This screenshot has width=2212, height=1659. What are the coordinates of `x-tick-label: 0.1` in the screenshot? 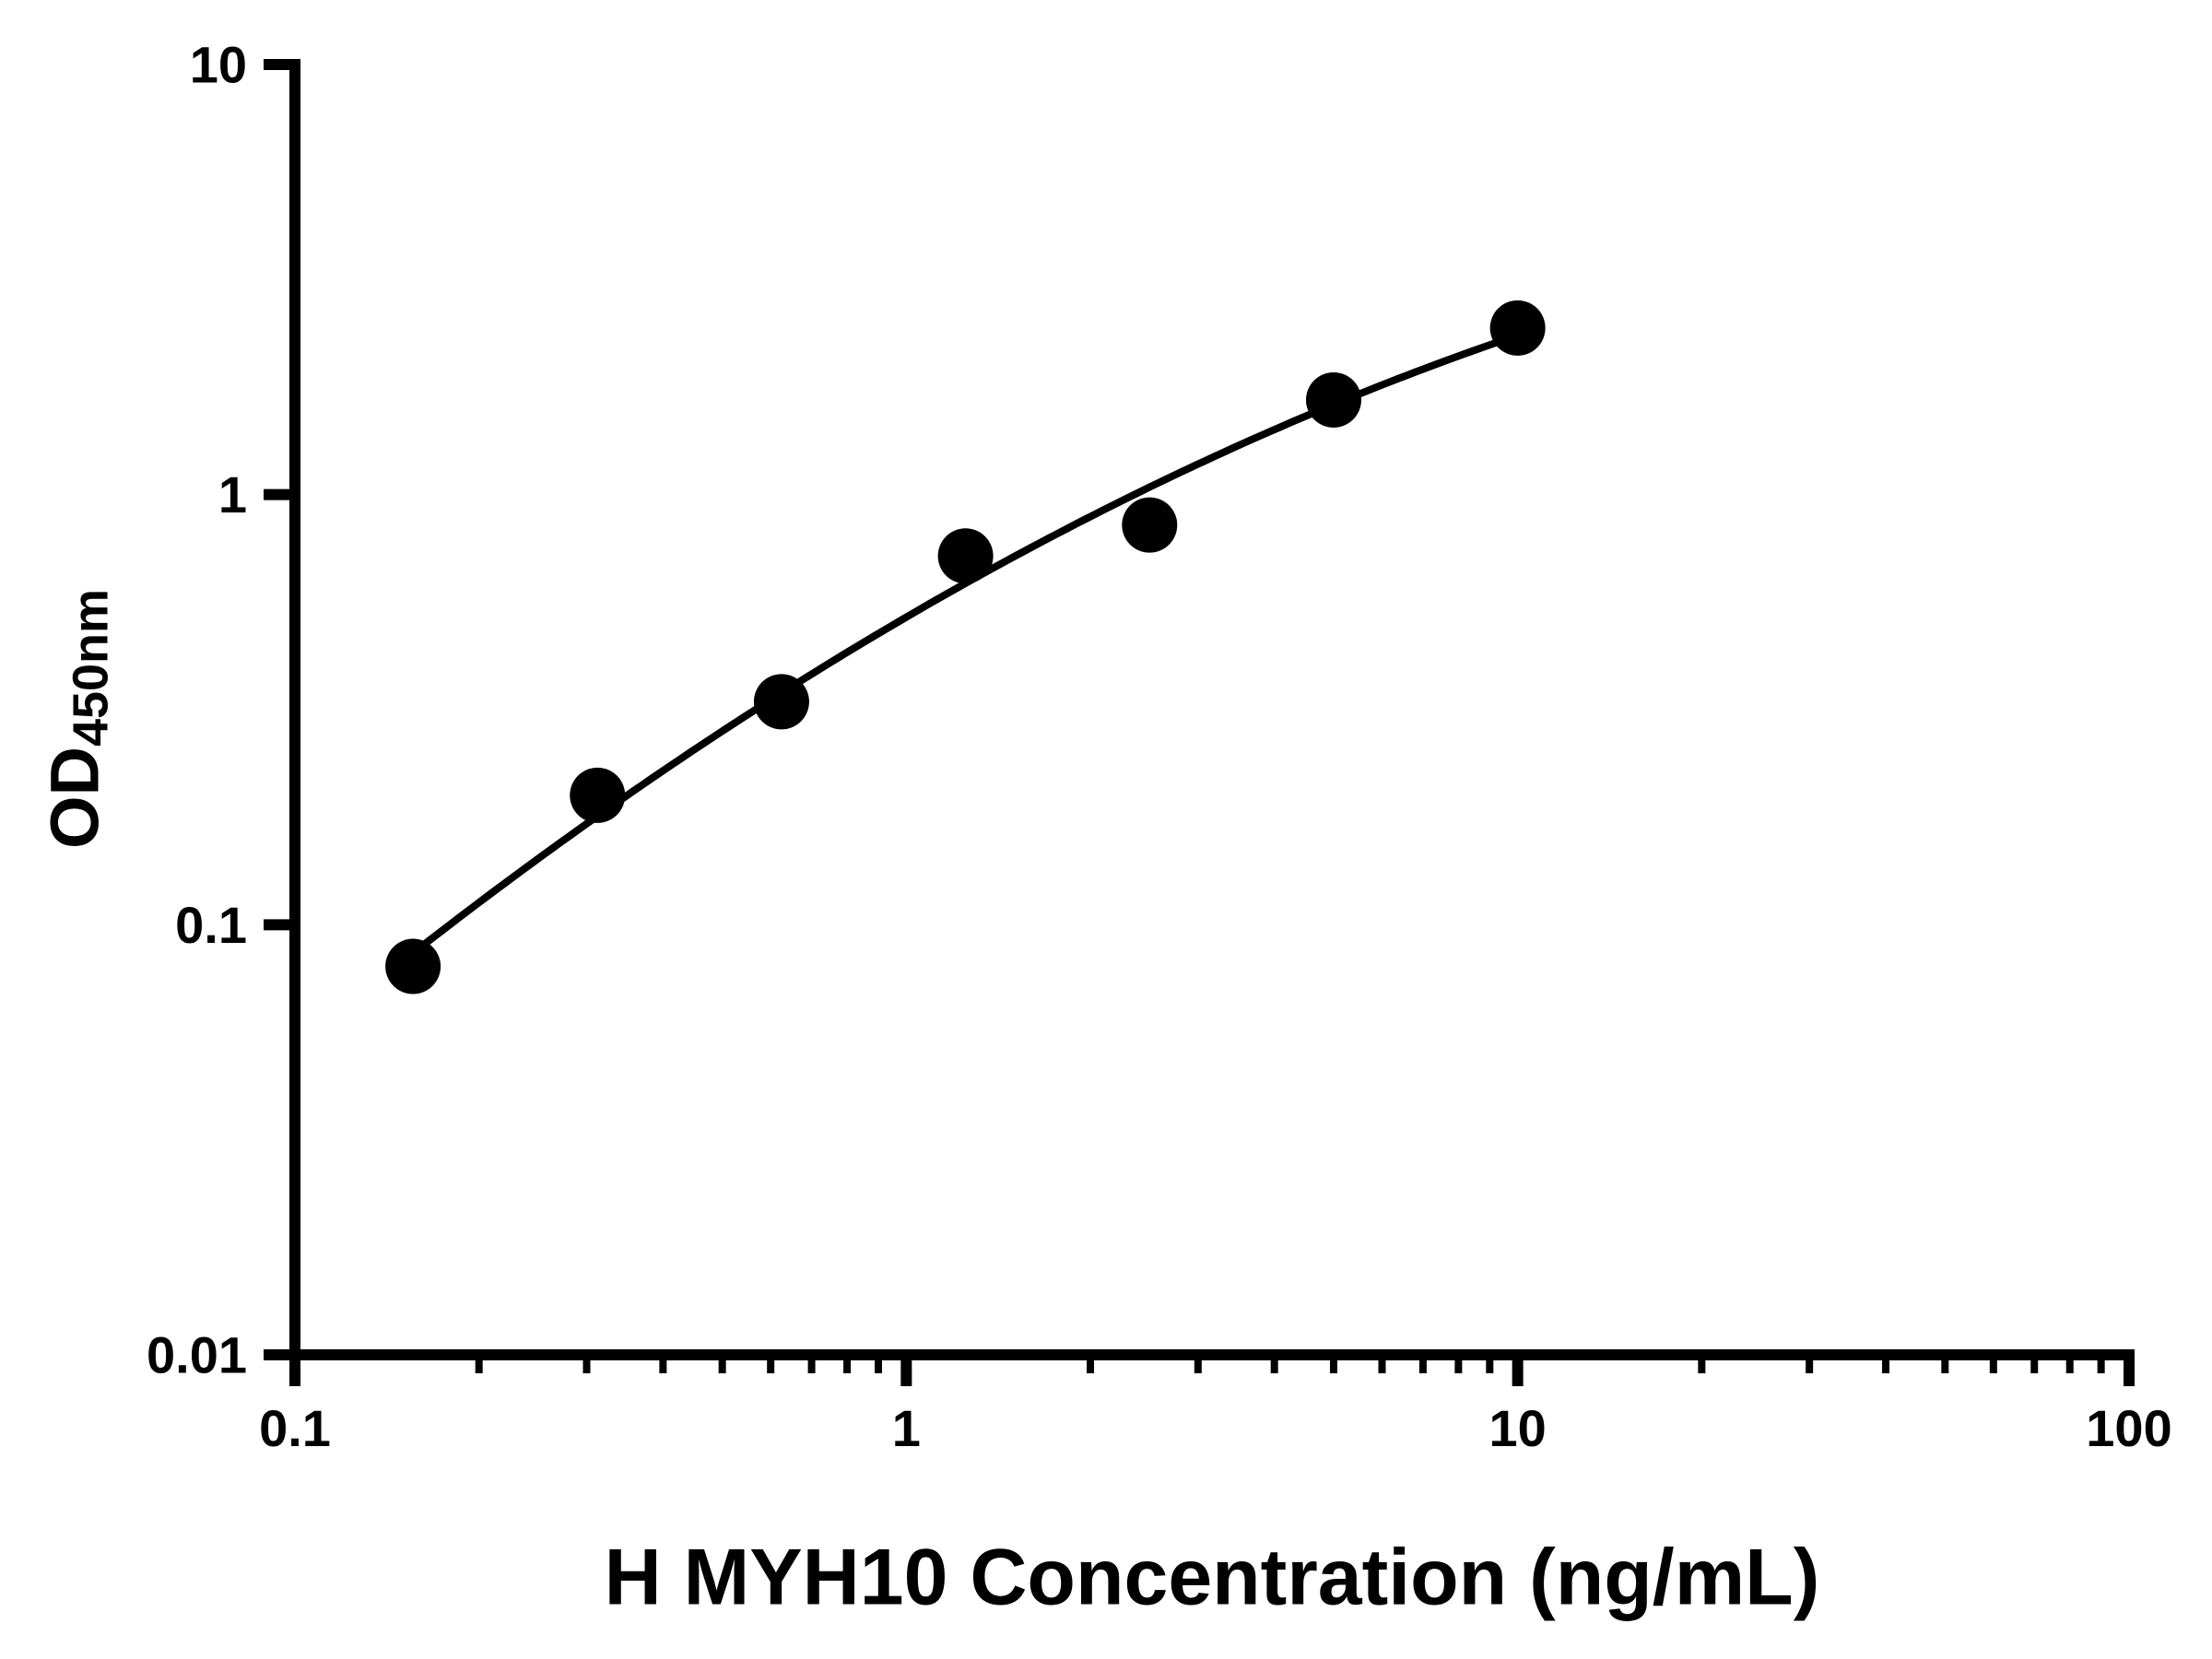 It's located at (295, 1428).